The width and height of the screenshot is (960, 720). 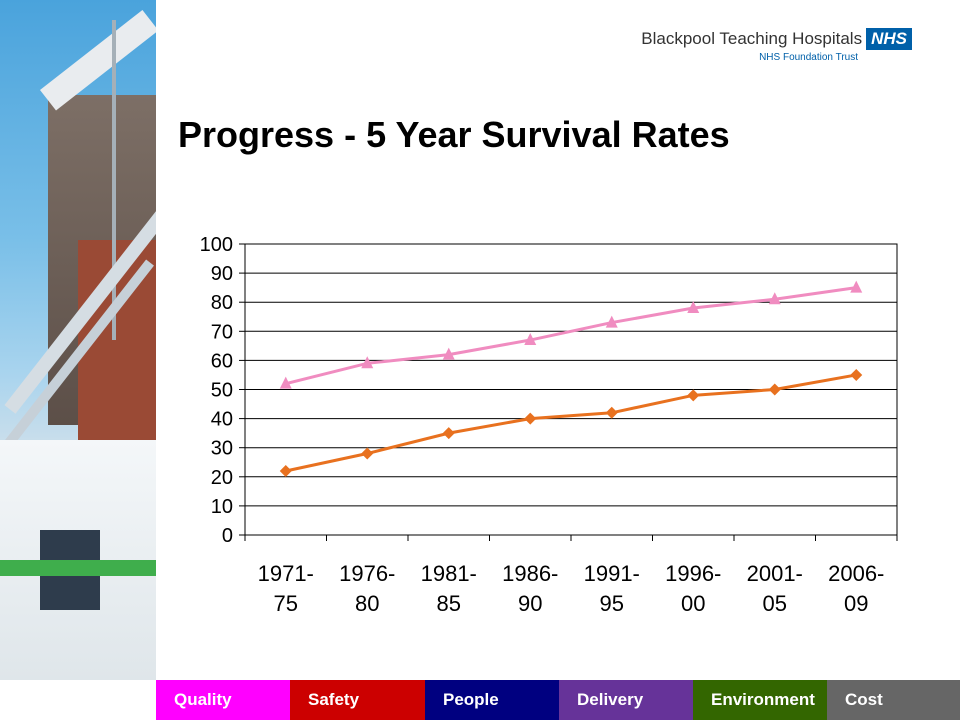 What do you see at coordinates (227, 536) in the screenshot?
I see `y-tick-label: 0` at bounding box center [227, 536].